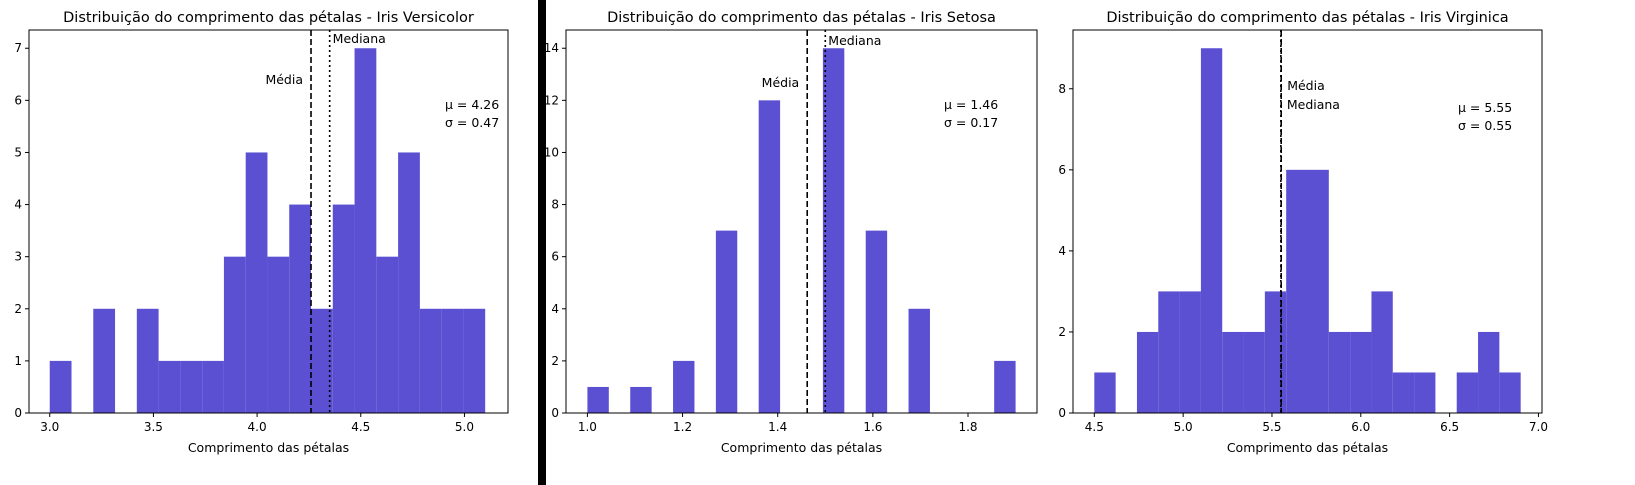  I want to click on mean-stat-text: μ = 4.26, so click(472, 104).